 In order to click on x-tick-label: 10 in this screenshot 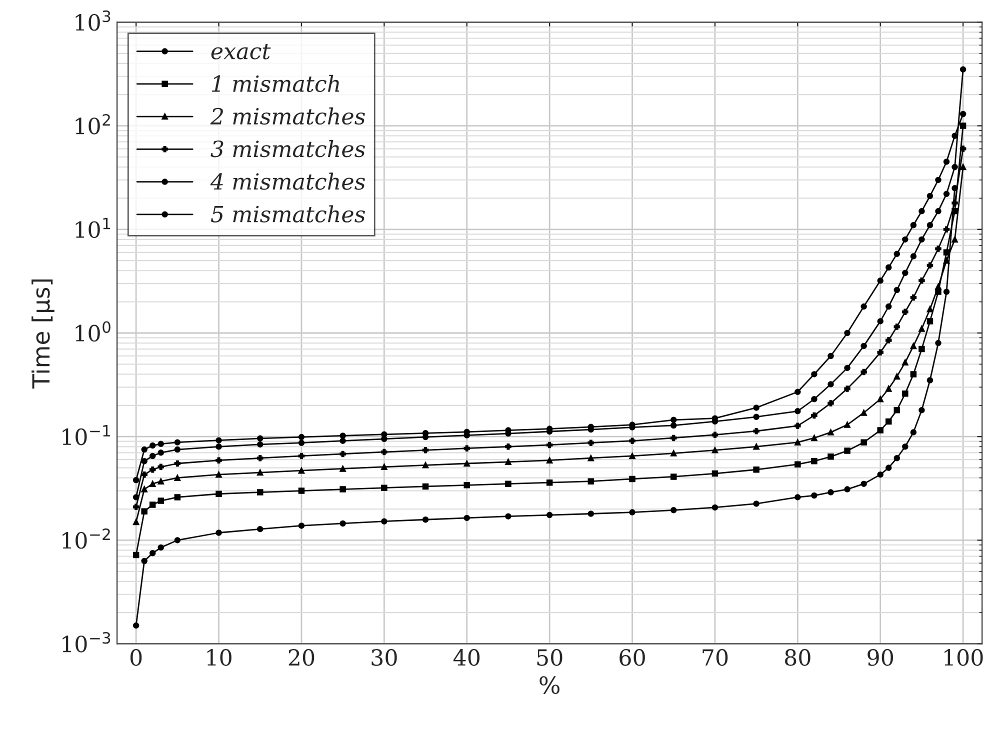, I will do `click(219, 657)`.